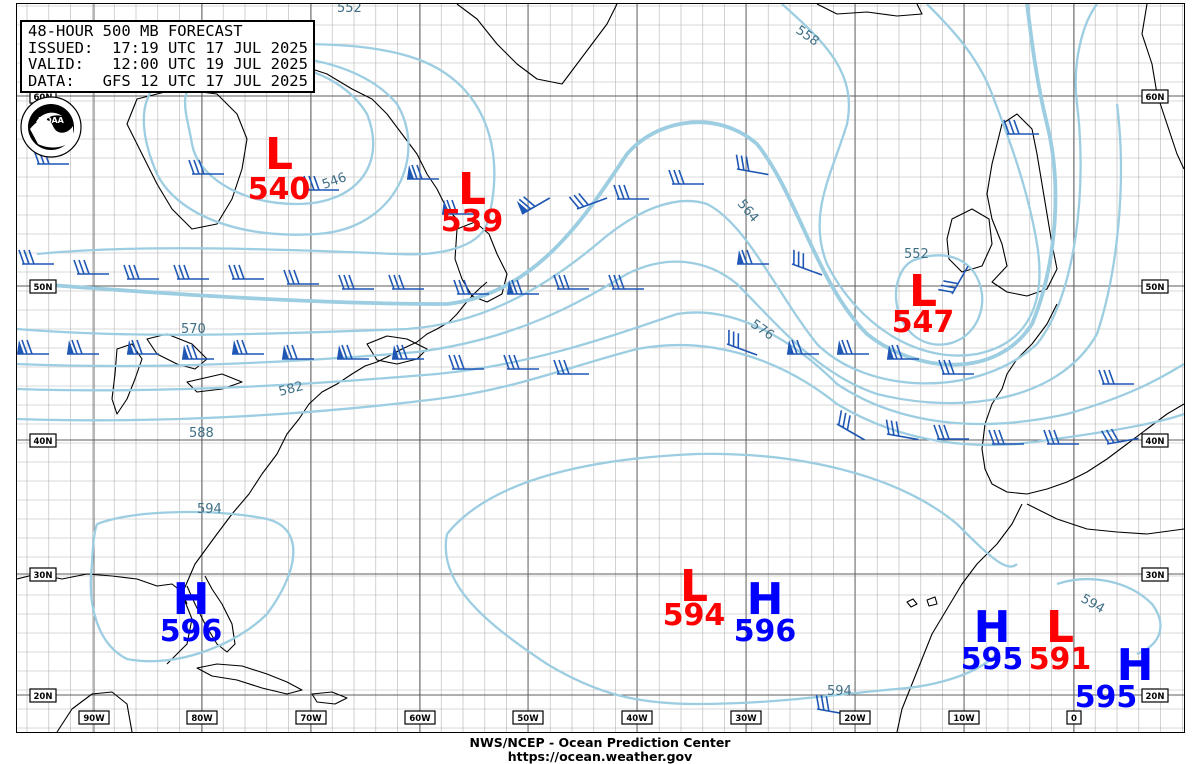 Image resolution: width=1200 pixels, height=764 pixels. Describe the element at coordinates (959, 617) in the screenshot. I see `coast-africa-west` at that location.